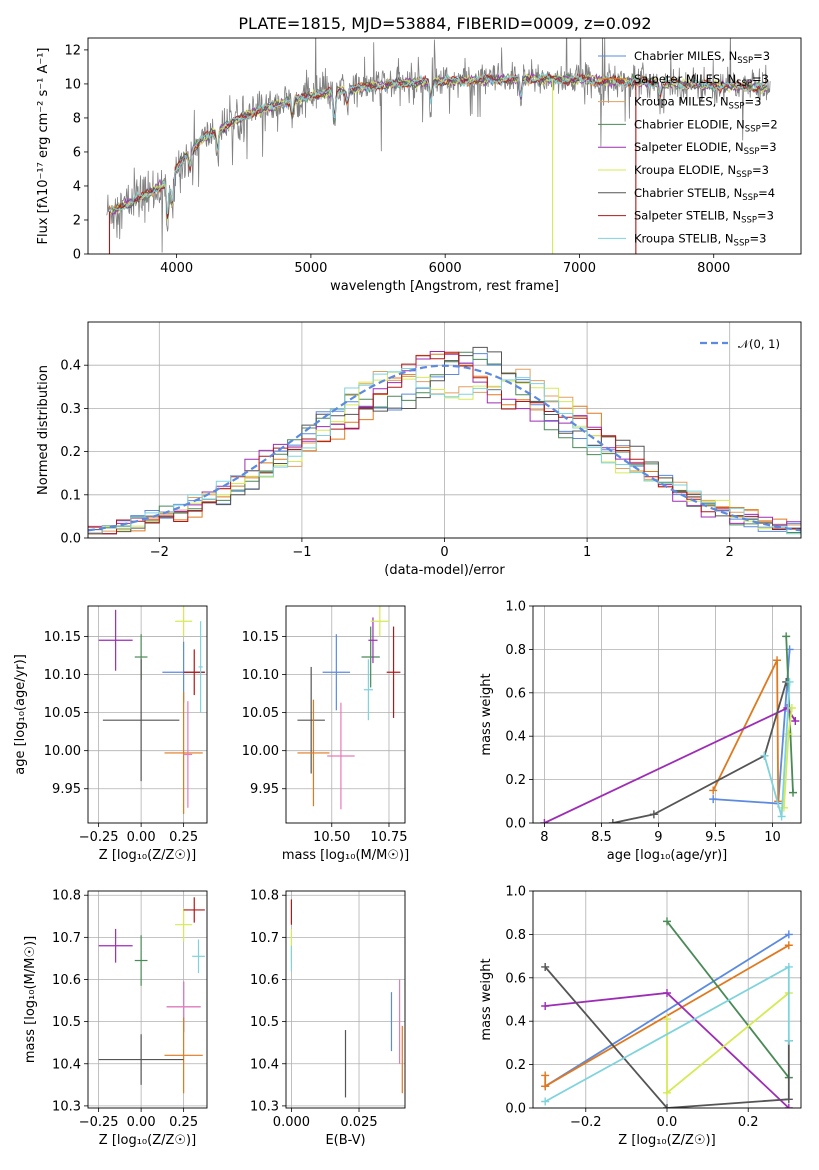  Describe the element at coordinates (515, 892) in the screenshot. I see `y-tick-label: 1.0` at that location.